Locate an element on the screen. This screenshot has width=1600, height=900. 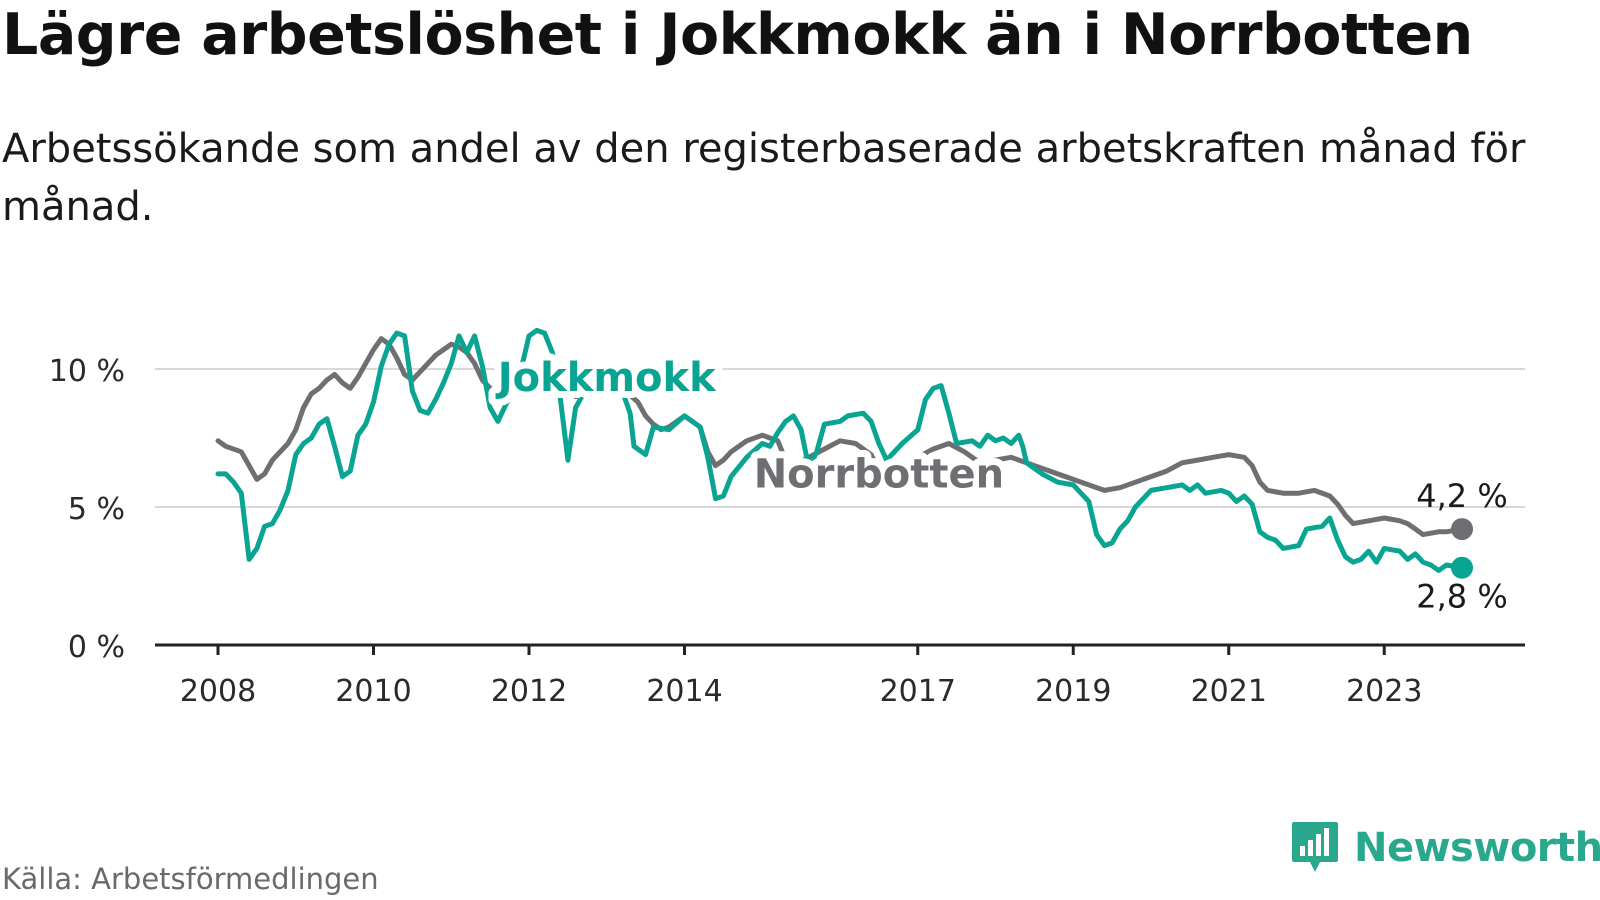
y-tick-label: 0 % is located at coordinates (96, 647).